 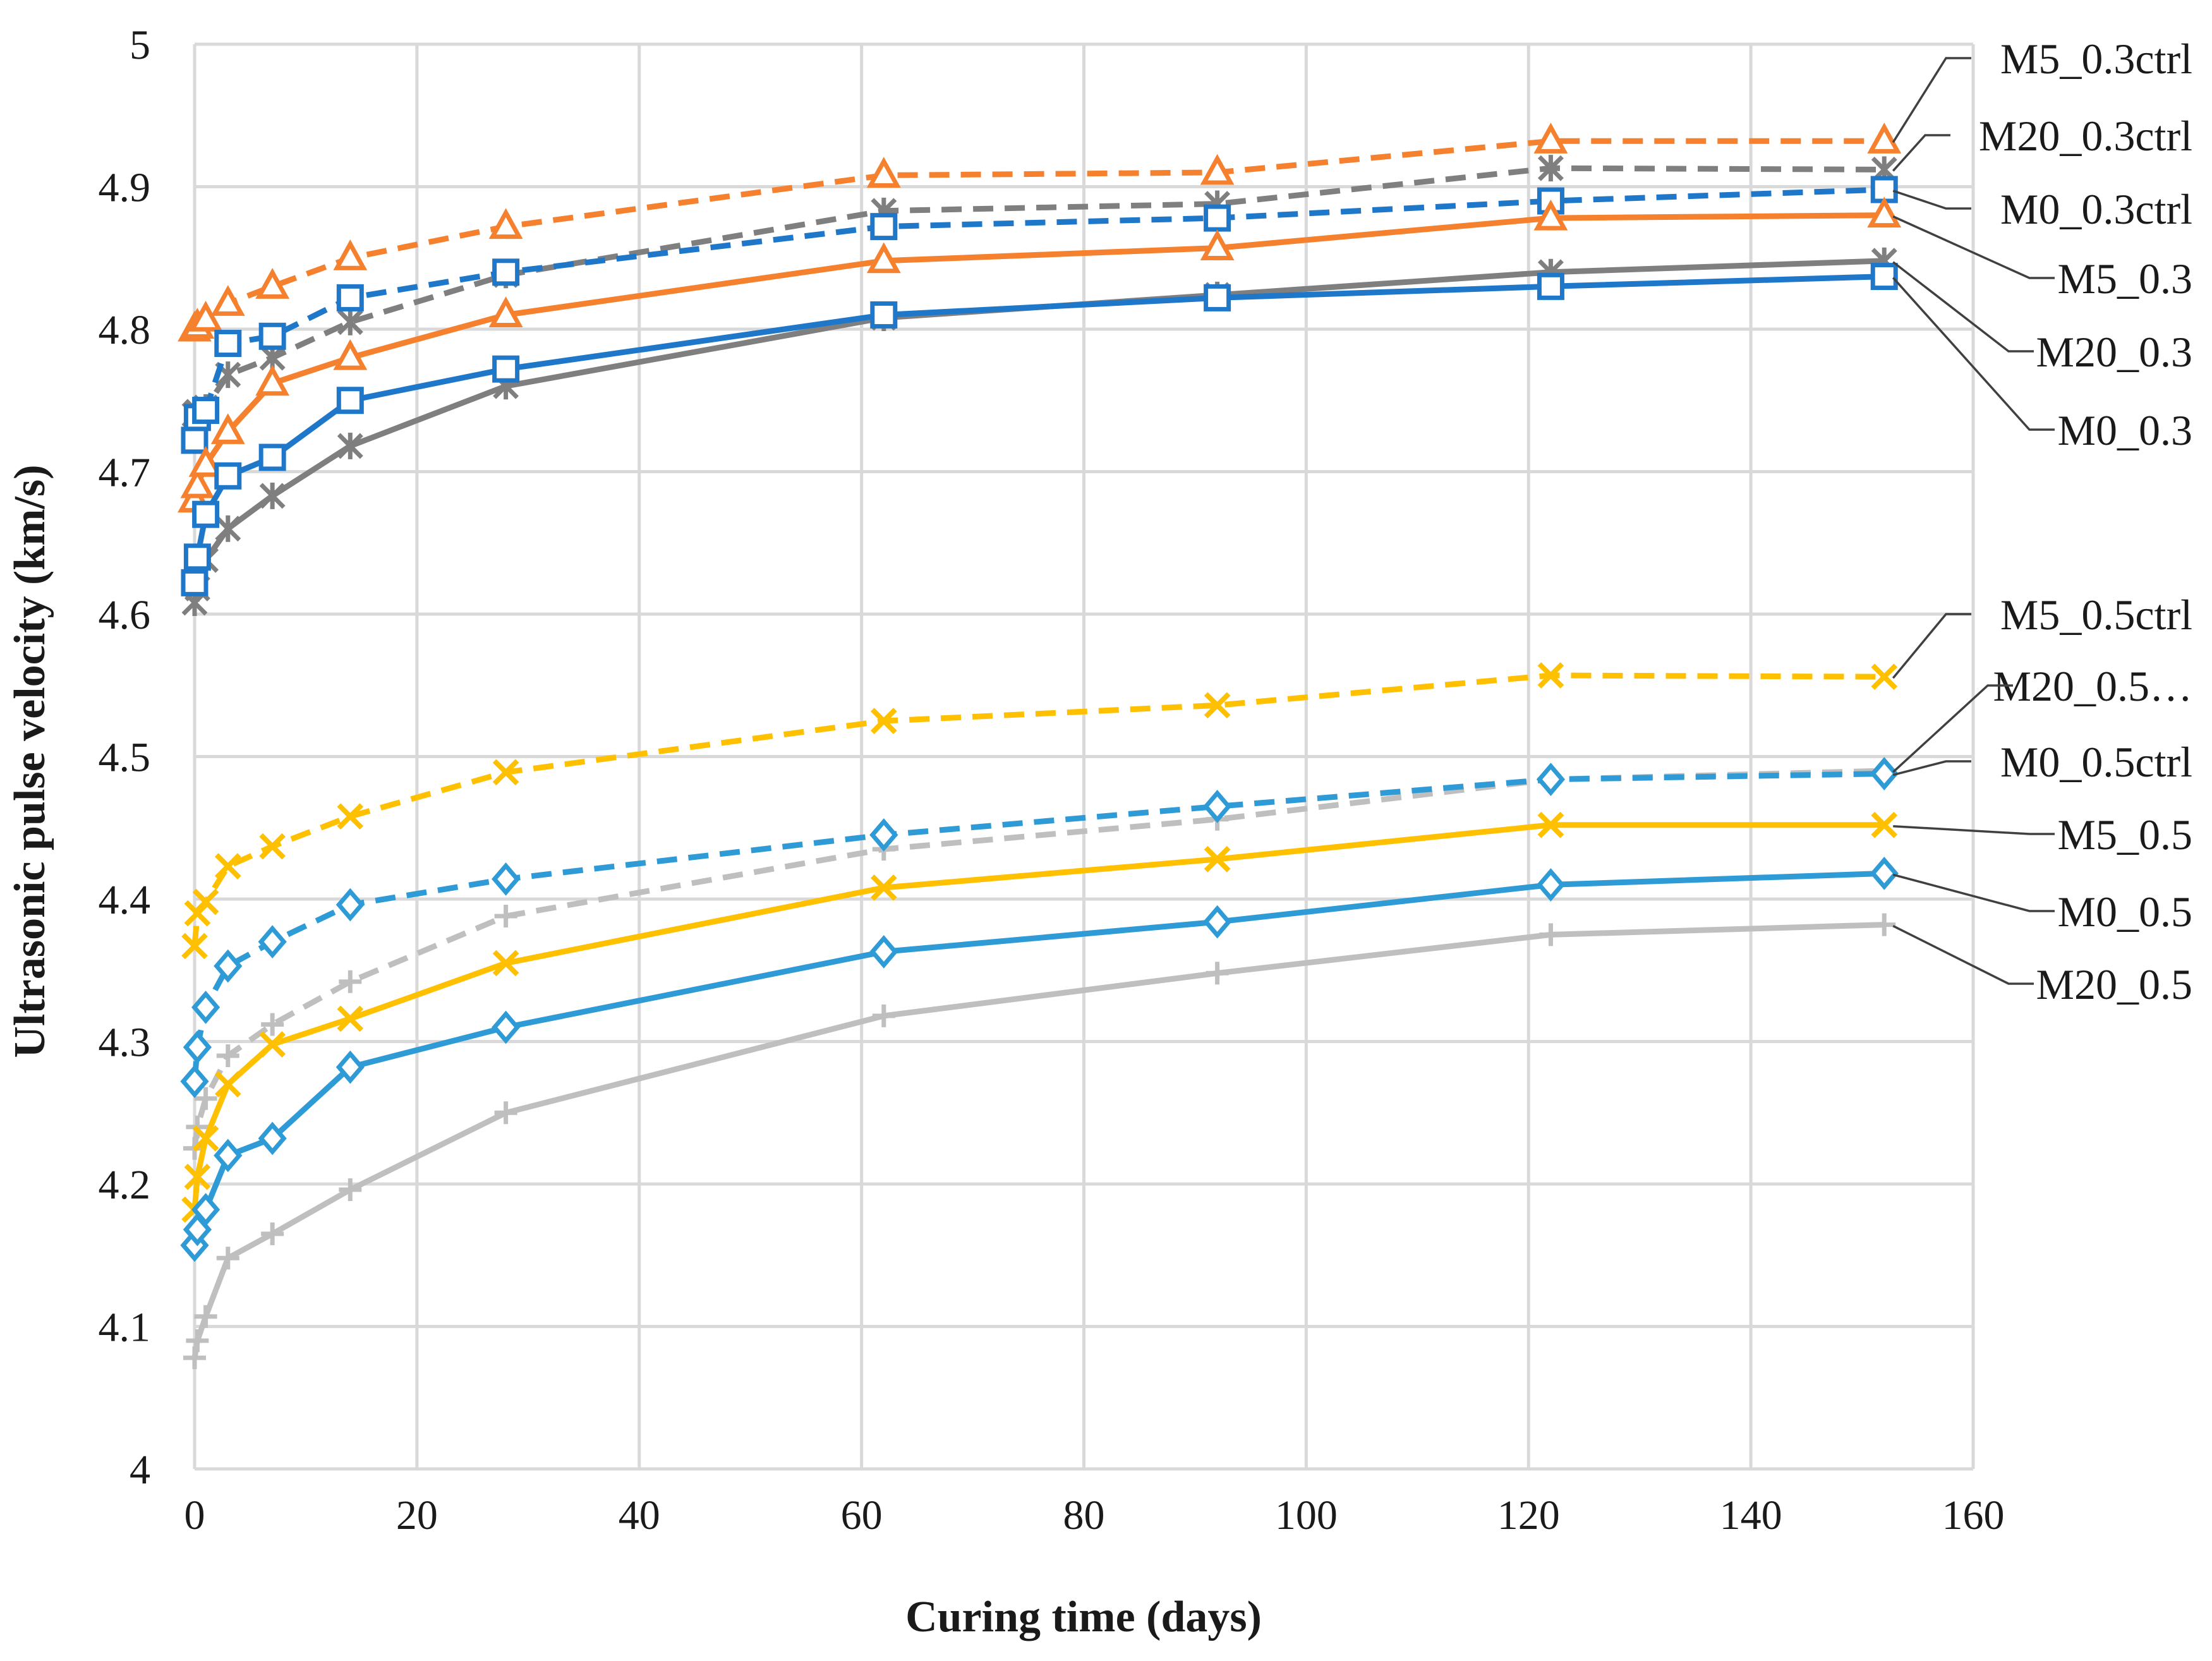 I want to click on x-tick-label: 120, so click(x=1528, y=1515).